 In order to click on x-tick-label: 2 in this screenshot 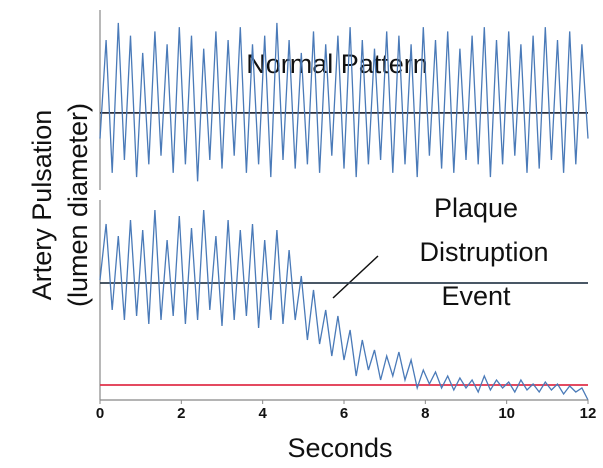, I will do `click(181, 413)`.